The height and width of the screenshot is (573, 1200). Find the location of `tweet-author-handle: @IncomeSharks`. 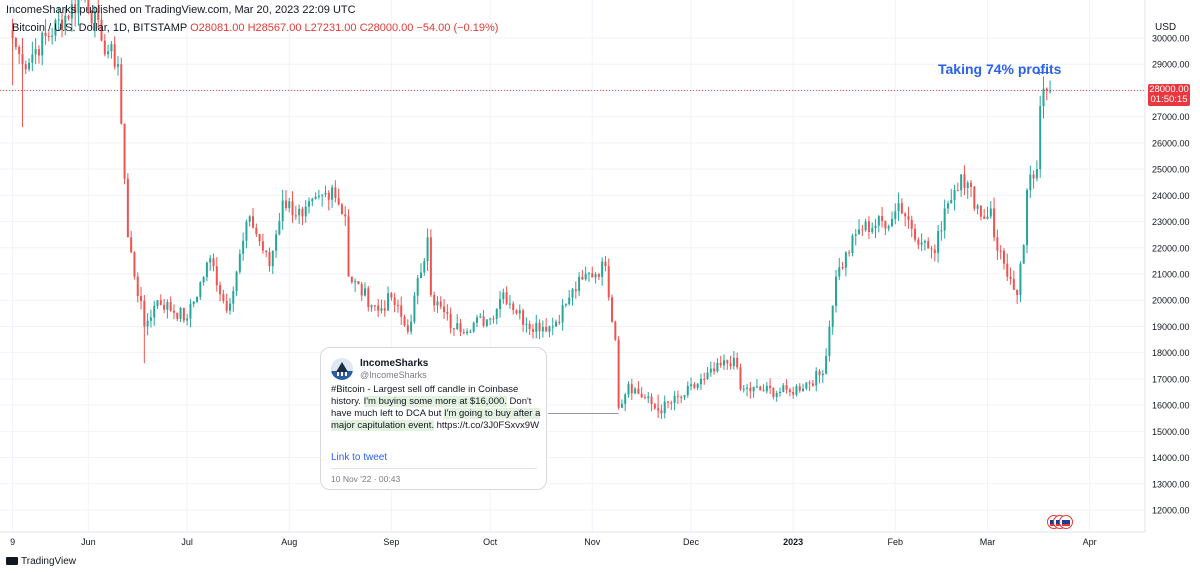

tweet-author-handle: @IncomeSharks is located at coordinates (393, 375).